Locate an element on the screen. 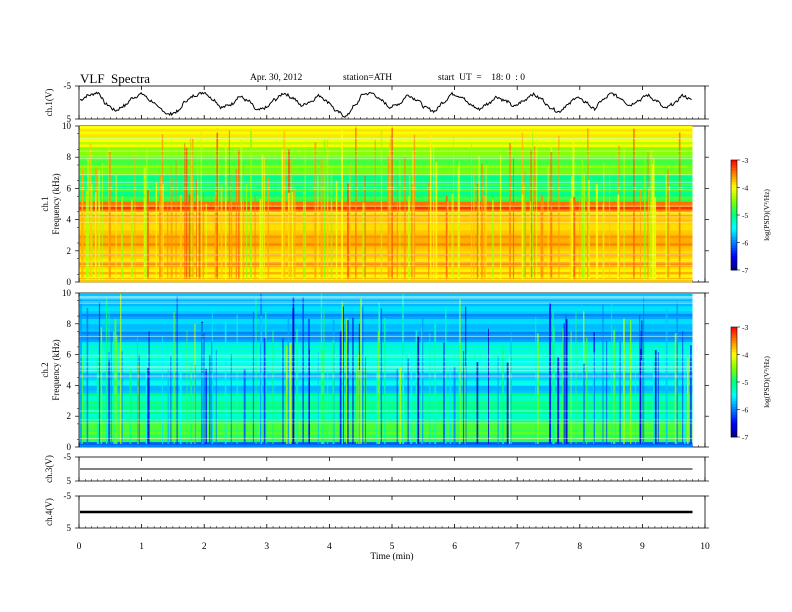 The height and width of the screenshot is (612, 792). colorbar-tick-label: -4 is located at coordinates (745, 355).